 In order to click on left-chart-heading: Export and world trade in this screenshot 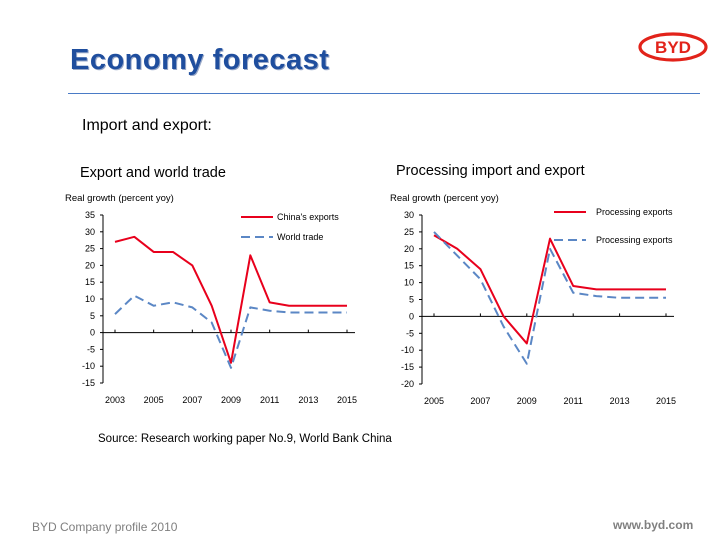, I will do `click(153, 173)`.